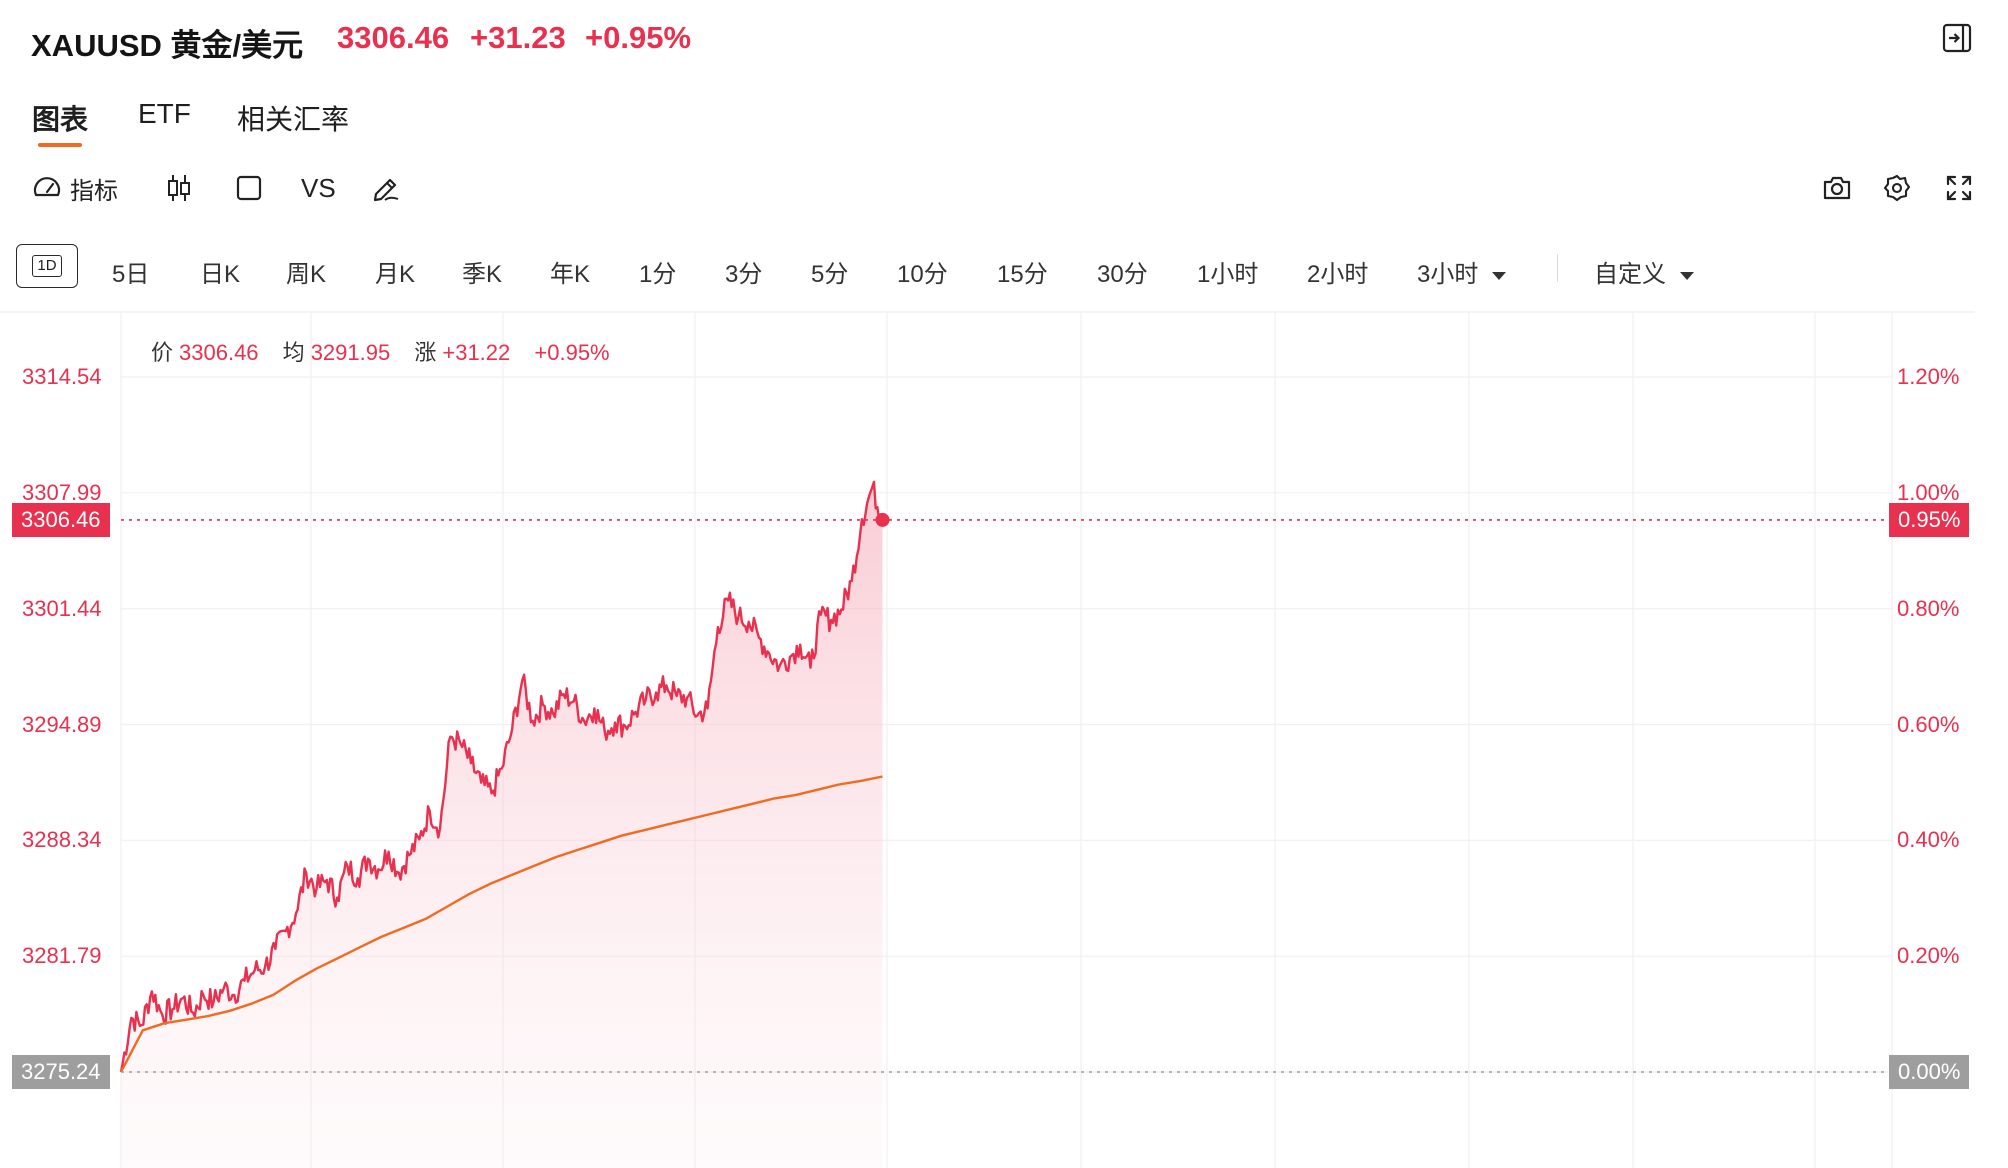 The width and height of the screenshot is (2008, 1168). Describe the element at coordinates (744, 274) in the screenshot. I see `period-3min: 3分` at that location.